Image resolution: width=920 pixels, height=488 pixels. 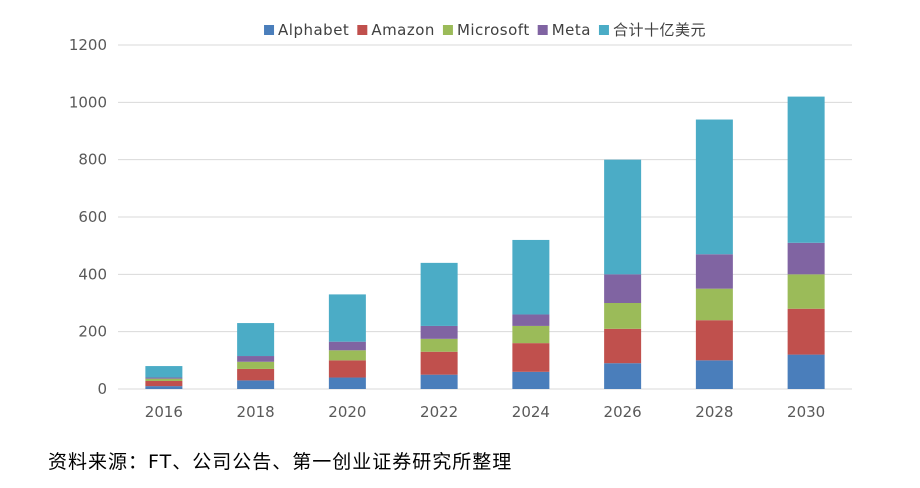 What do you see at coordinates (92, 332) in the screenshot?
I see `y-tick-label: 200` at bounding box center [92, 332].